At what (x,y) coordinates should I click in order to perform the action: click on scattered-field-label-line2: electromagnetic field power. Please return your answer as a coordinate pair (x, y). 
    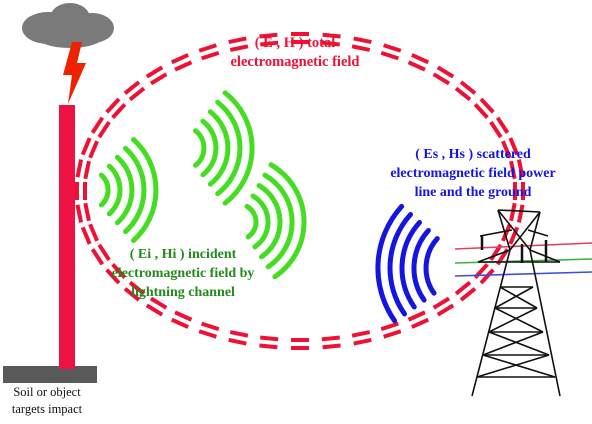
    Looking at the image, I should click on (473, 173).